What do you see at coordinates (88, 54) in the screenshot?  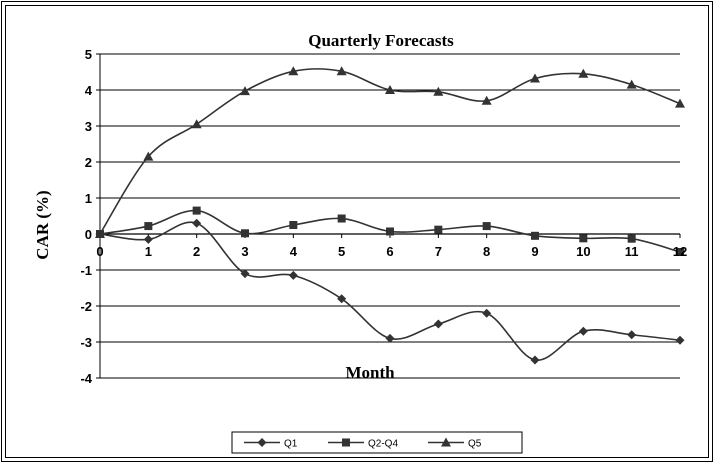 I see `y-tick-label: 5` at bounding box center [88, 54].